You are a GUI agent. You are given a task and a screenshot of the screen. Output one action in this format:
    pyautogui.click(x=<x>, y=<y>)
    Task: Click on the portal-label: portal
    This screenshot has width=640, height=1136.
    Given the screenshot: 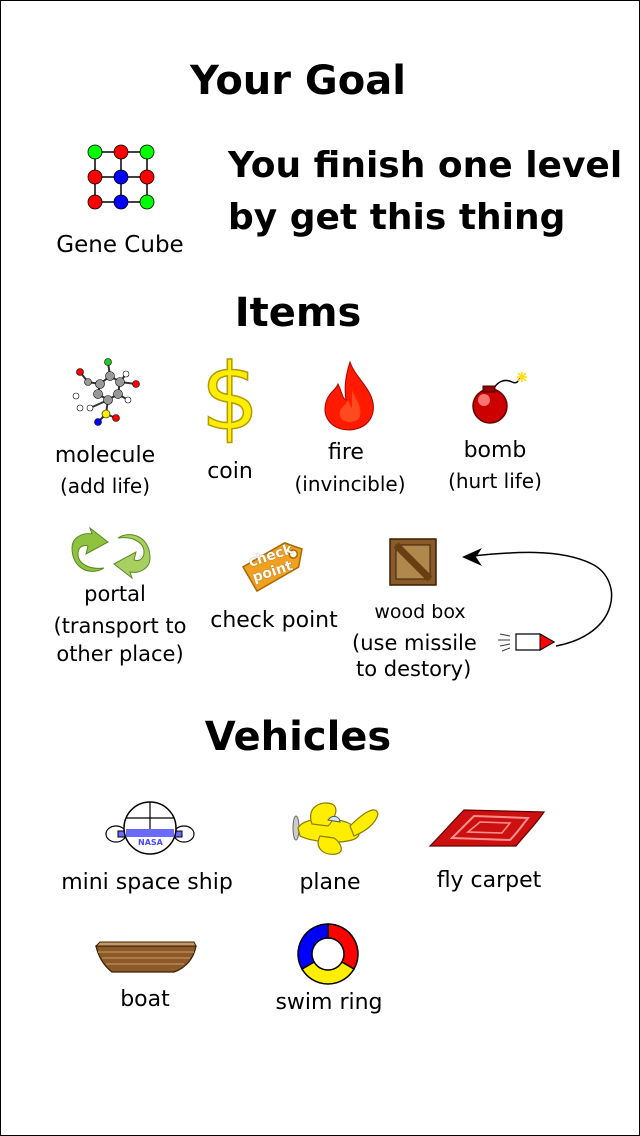 What is the action you would take?
    pyautogui.click(x=115, y=594)
    